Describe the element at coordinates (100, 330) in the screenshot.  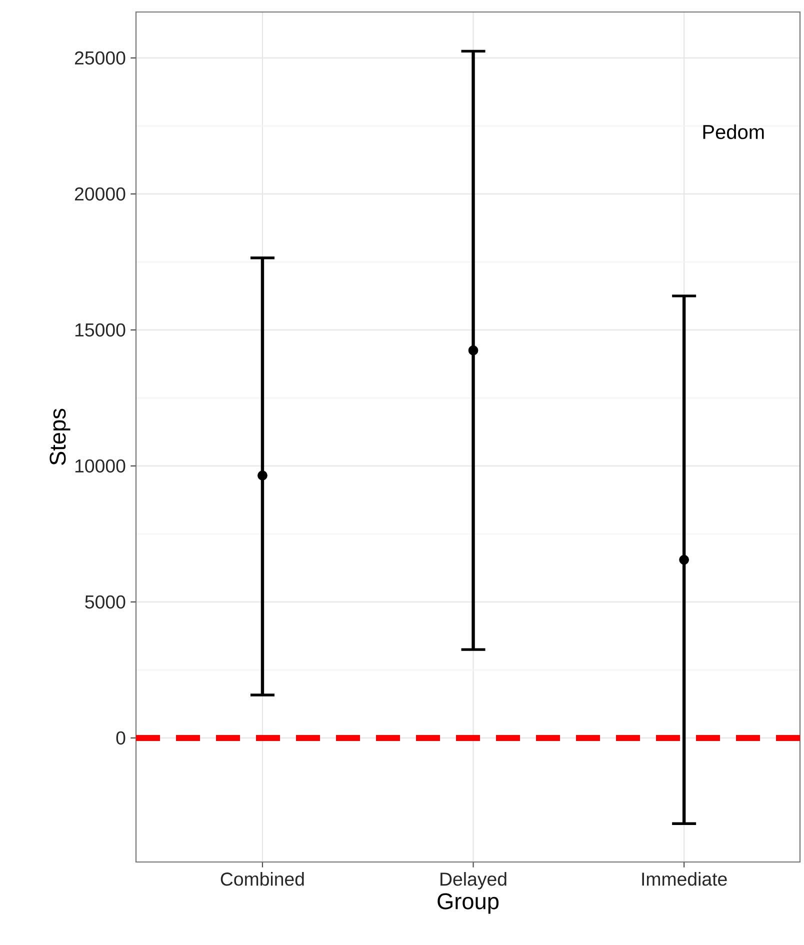
I see `y-tick-label: 15000` at that location.